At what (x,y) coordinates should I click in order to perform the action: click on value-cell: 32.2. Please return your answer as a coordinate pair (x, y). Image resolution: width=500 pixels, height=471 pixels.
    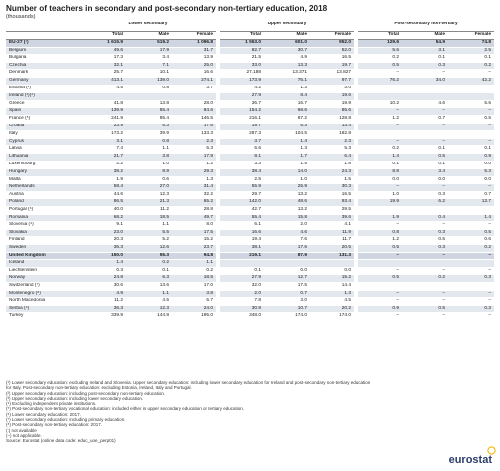
    Looking at the image, I should click on (195, 195).